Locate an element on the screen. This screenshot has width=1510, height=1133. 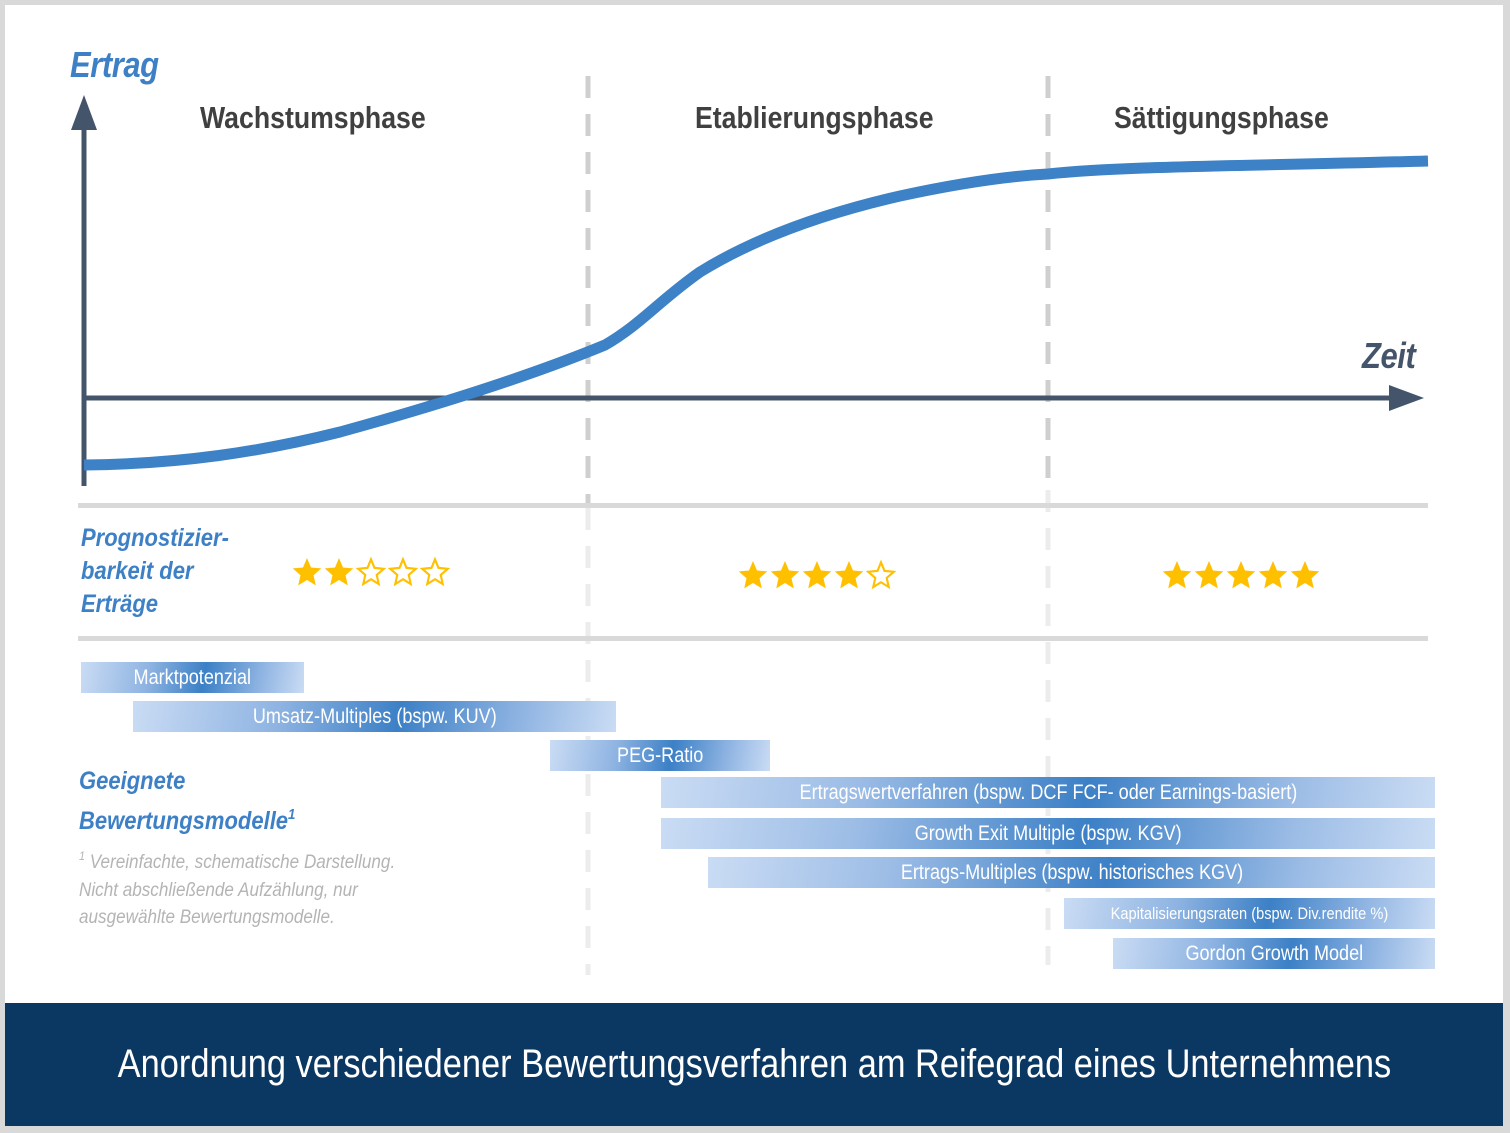
model-bar-marktpotenzial: Marktpotenzial is located at coordinates (192, 677).